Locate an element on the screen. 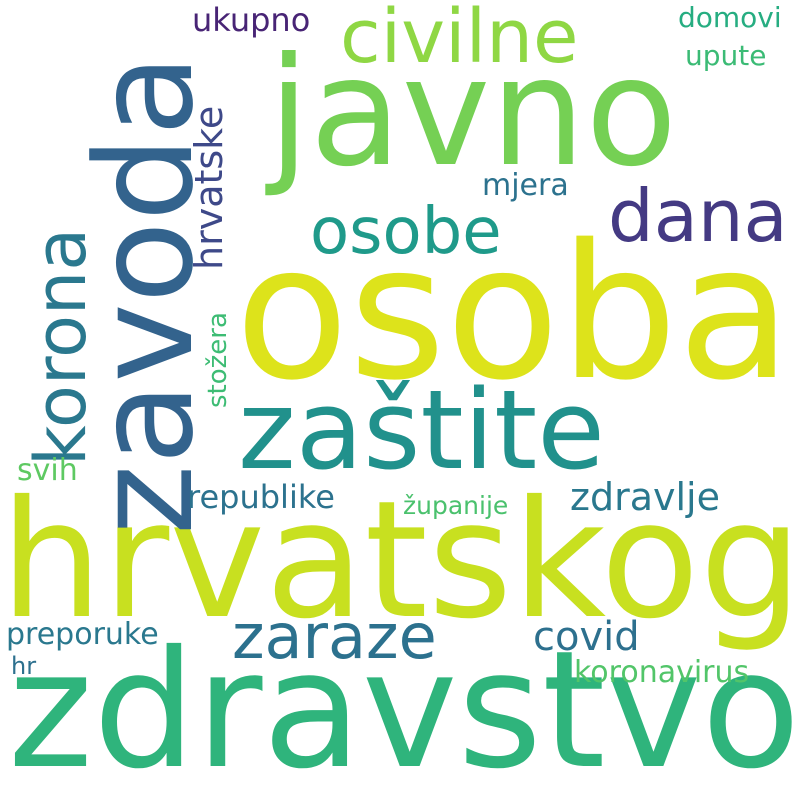  word-upute: upute is located at coordinates (726, 55).